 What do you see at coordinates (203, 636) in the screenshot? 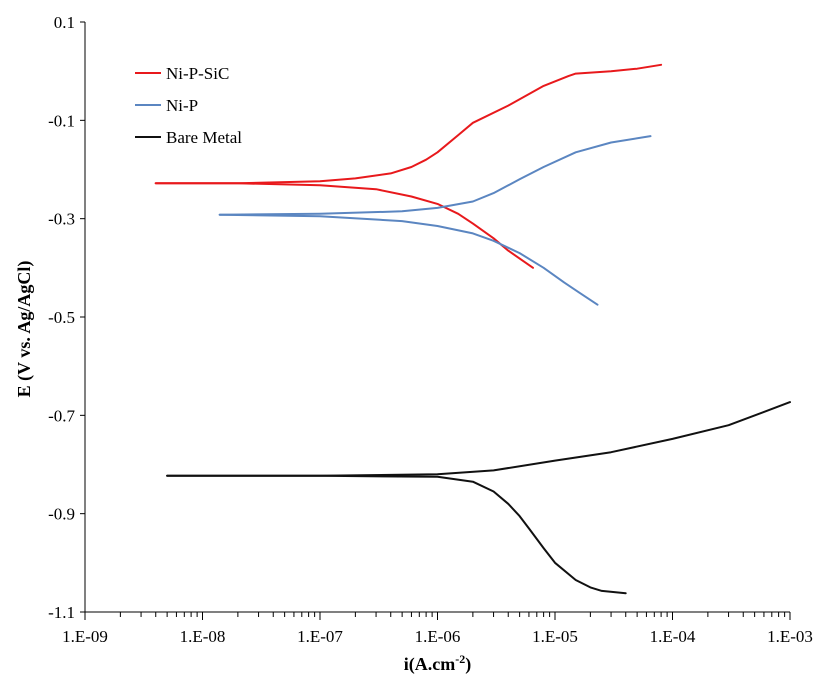
I see `x-tick-label: 1.E-08` at bounding box center [203, 636].